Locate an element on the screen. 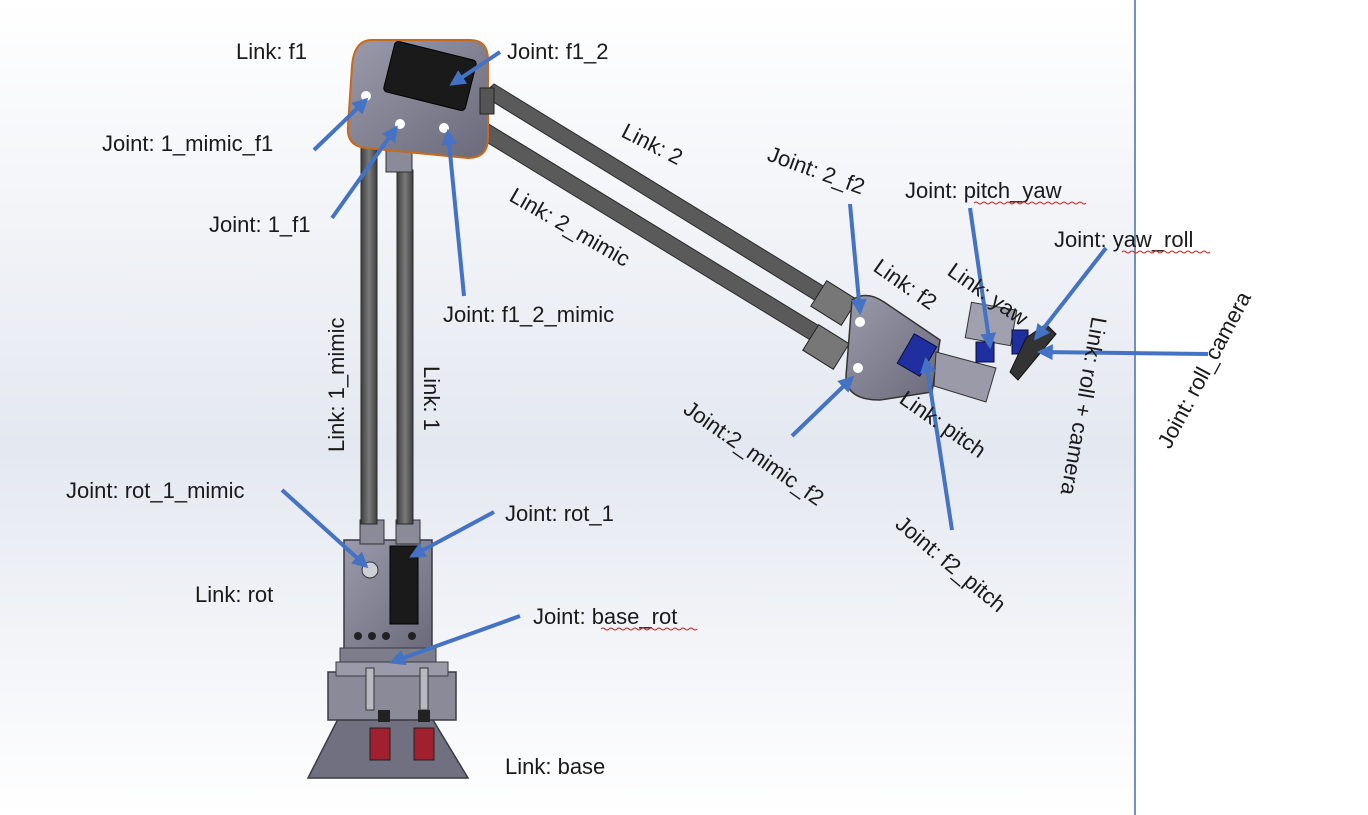 The image size is (1368, 815). label-joint-f1-2-mimic: Joint: f1_2_mimic is located at coordinates (528, 314).